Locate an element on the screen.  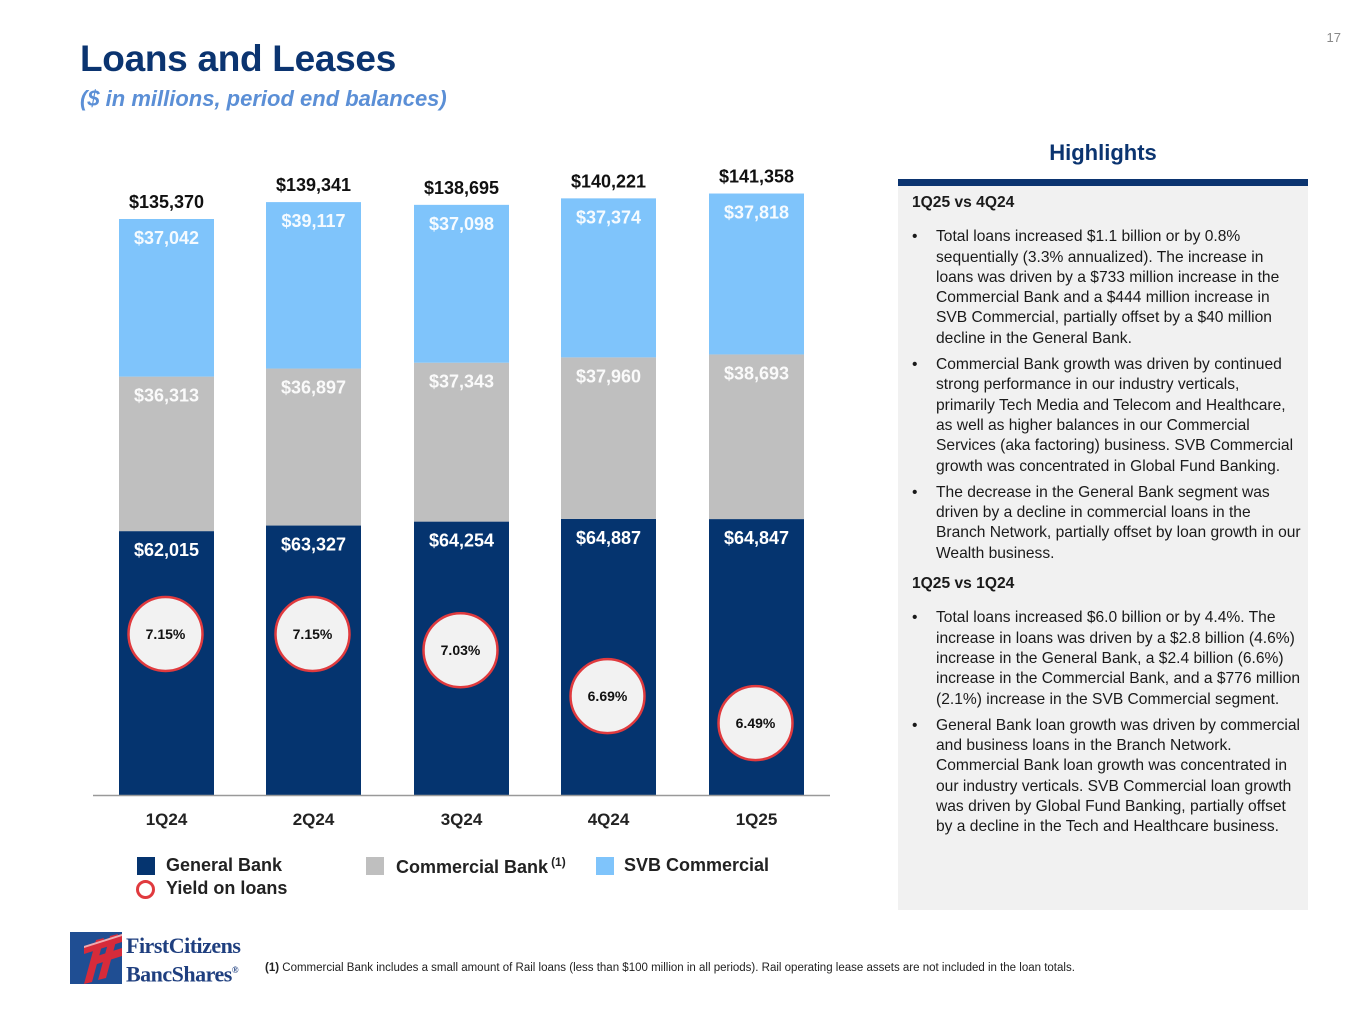
data-label-commercial-bank: $37,960 is located at coordinates (608, 376).